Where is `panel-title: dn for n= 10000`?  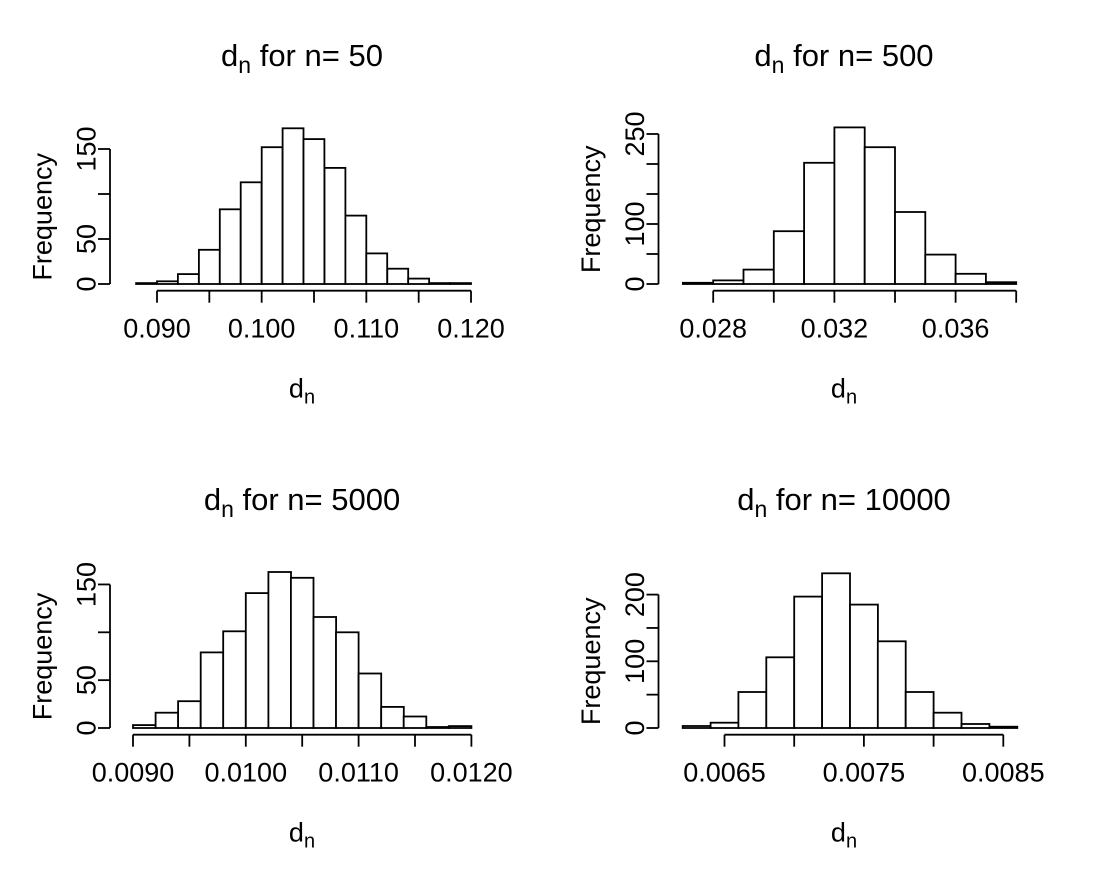
panel-title: dn for n= 10000 is located at coordinates (844, 502).